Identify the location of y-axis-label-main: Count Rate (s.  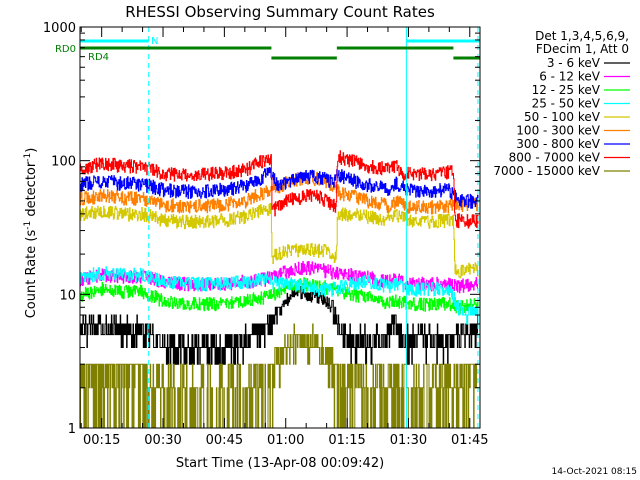
(31, 274).